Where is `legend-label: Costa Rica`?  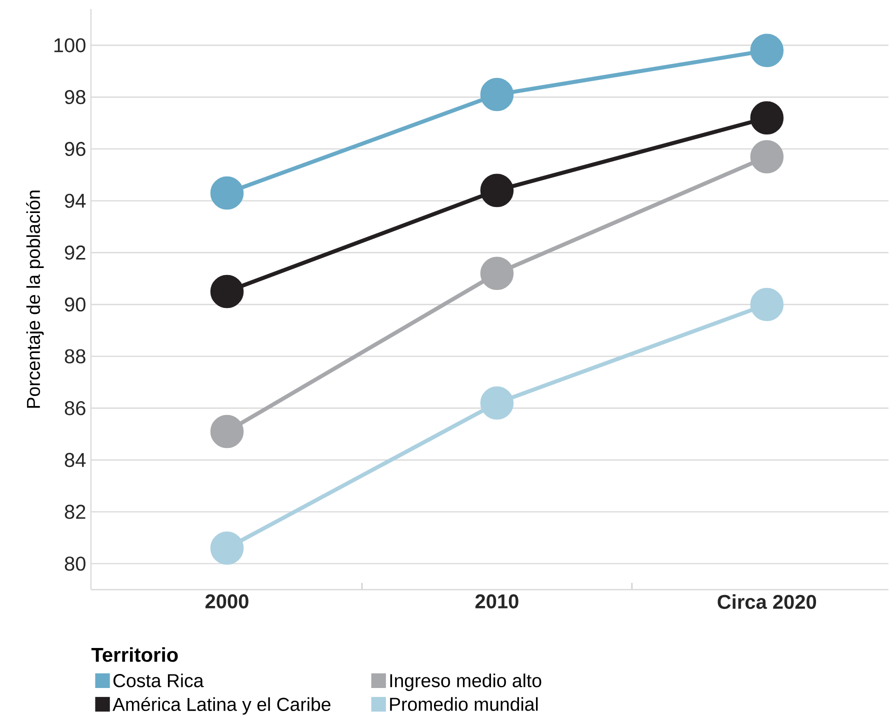
legend-label: Costa Rica is located at coordinates (158, 681).